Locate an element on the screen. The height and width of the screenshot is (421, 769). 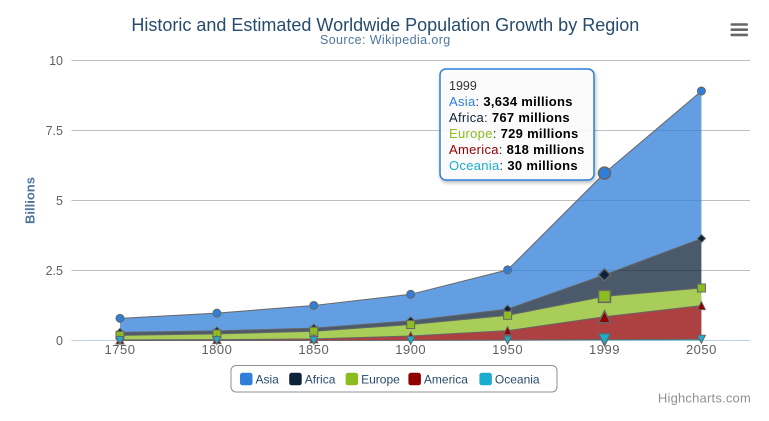
svg-text: Asia: 3,634 millions is located at coordinates (511, 101).